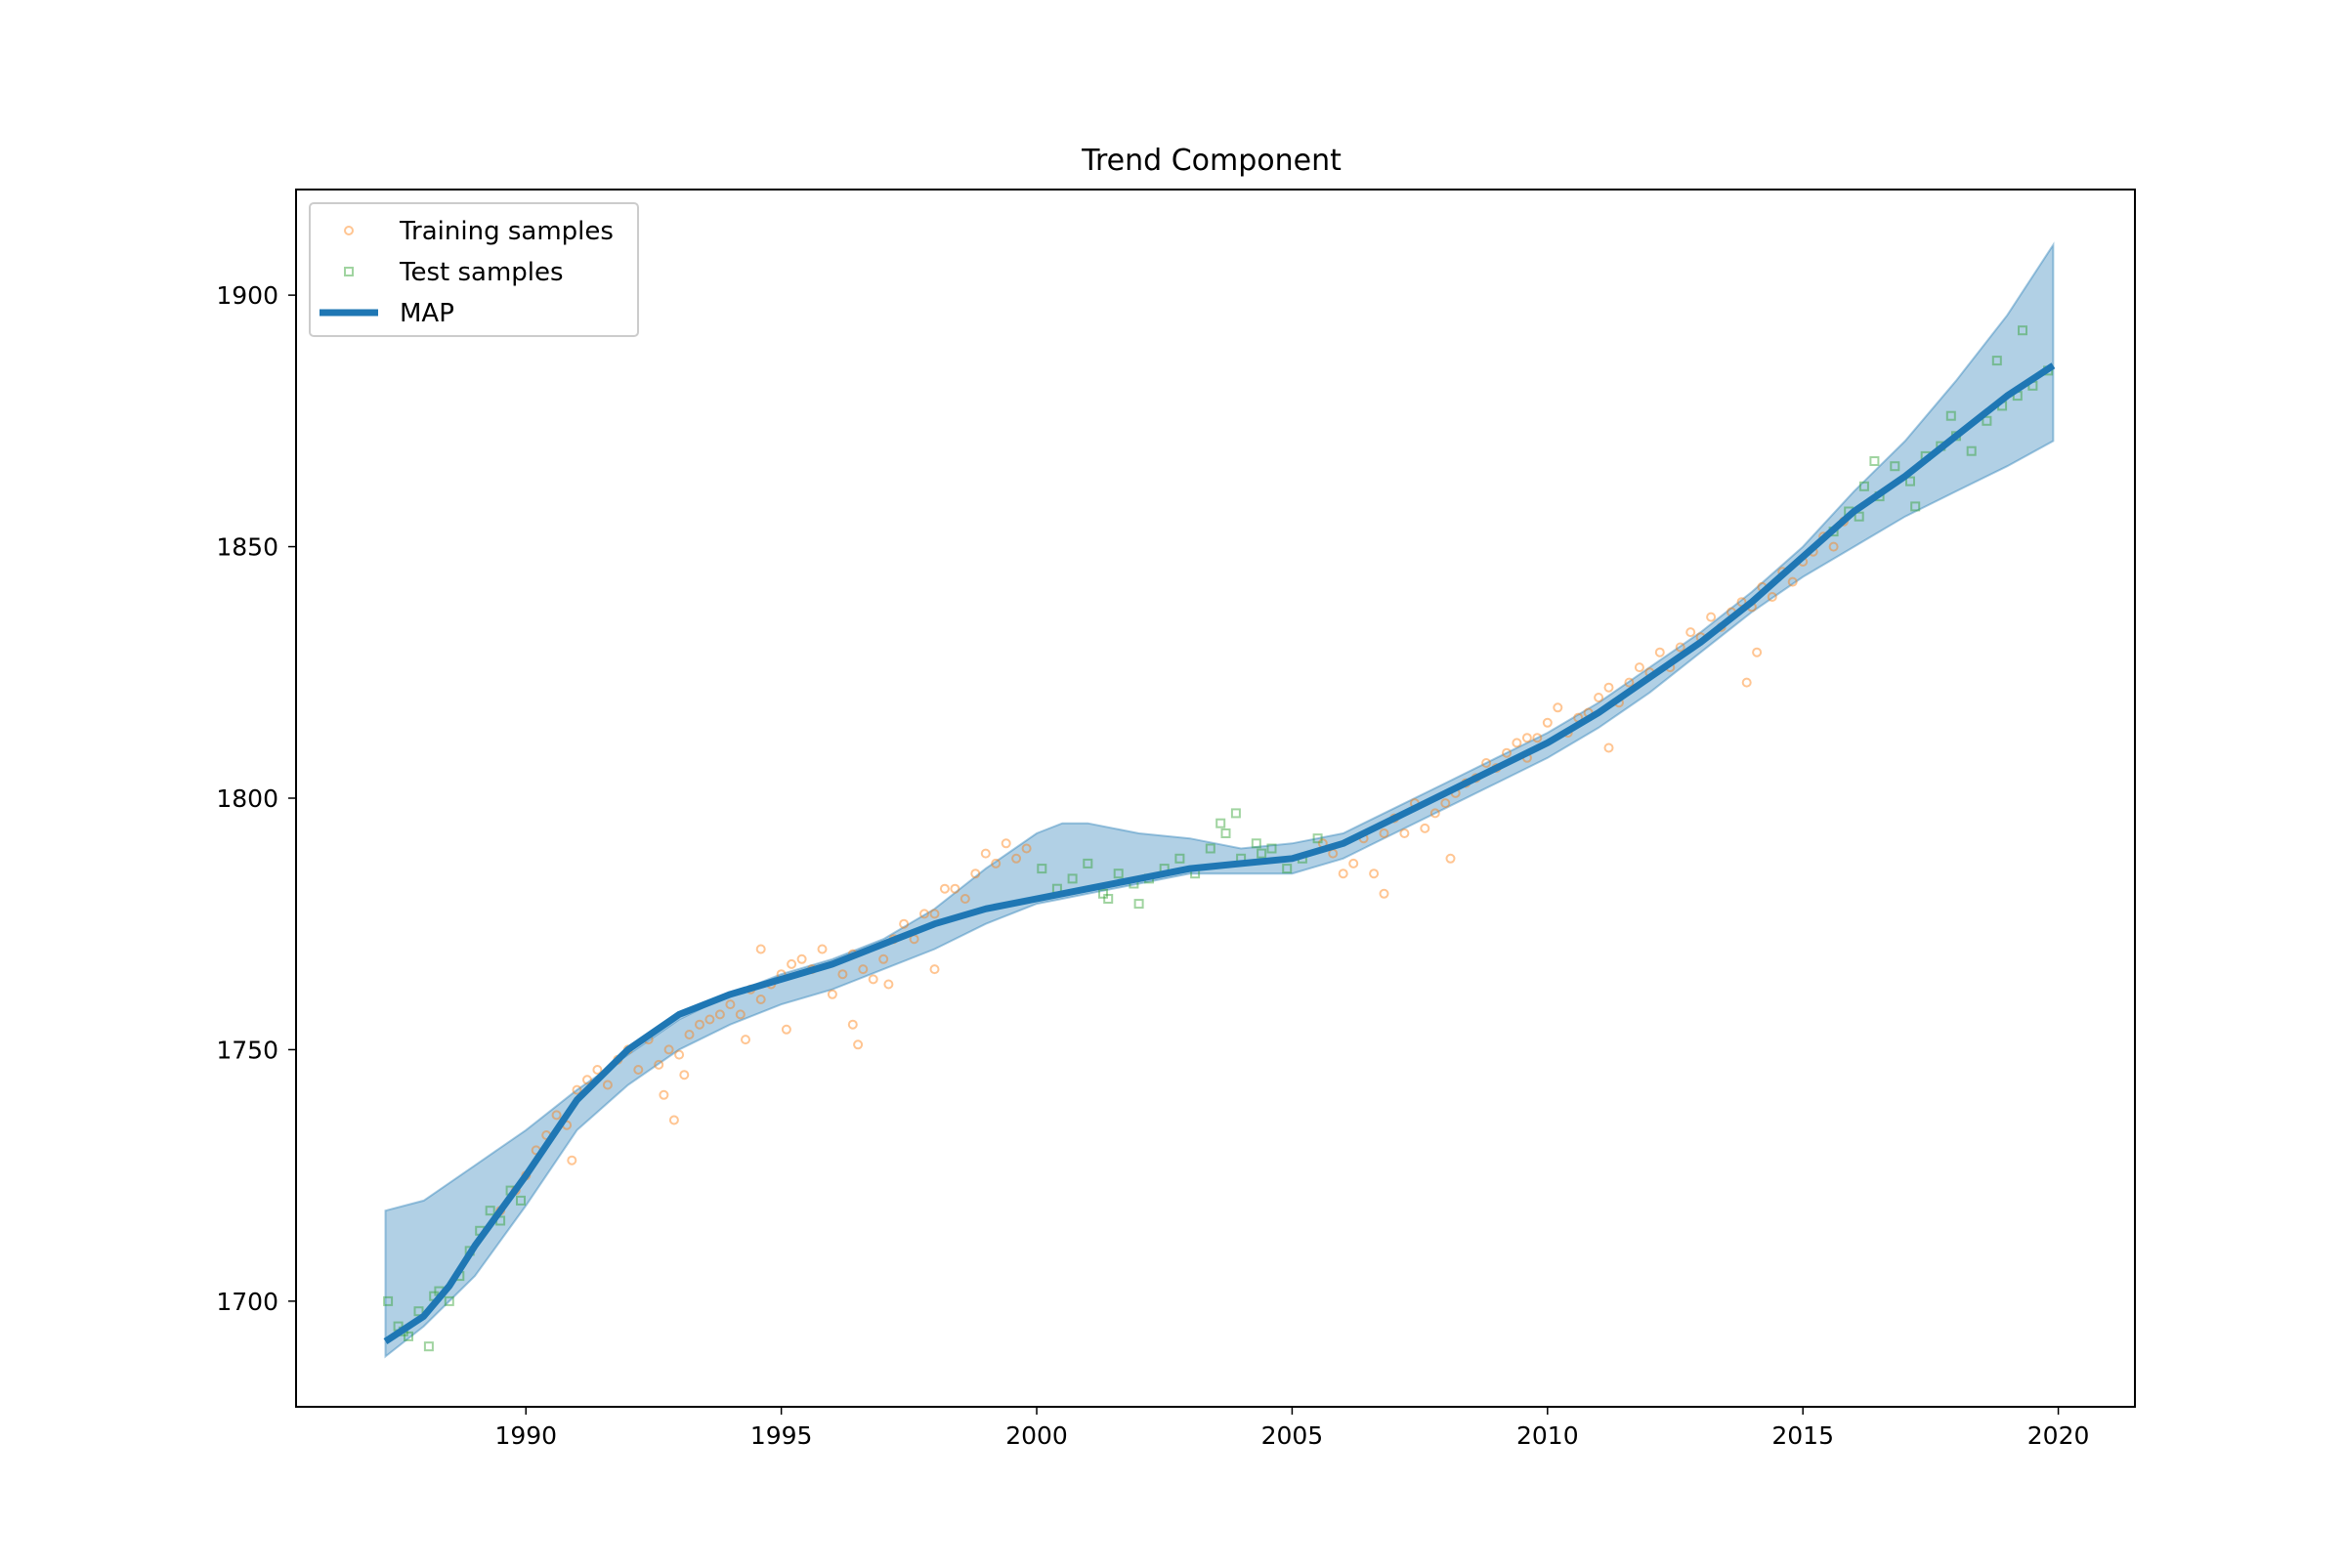 The height and width of the screenshot is (1568, 2345). I want to click on legend-box, so click(474, 269).